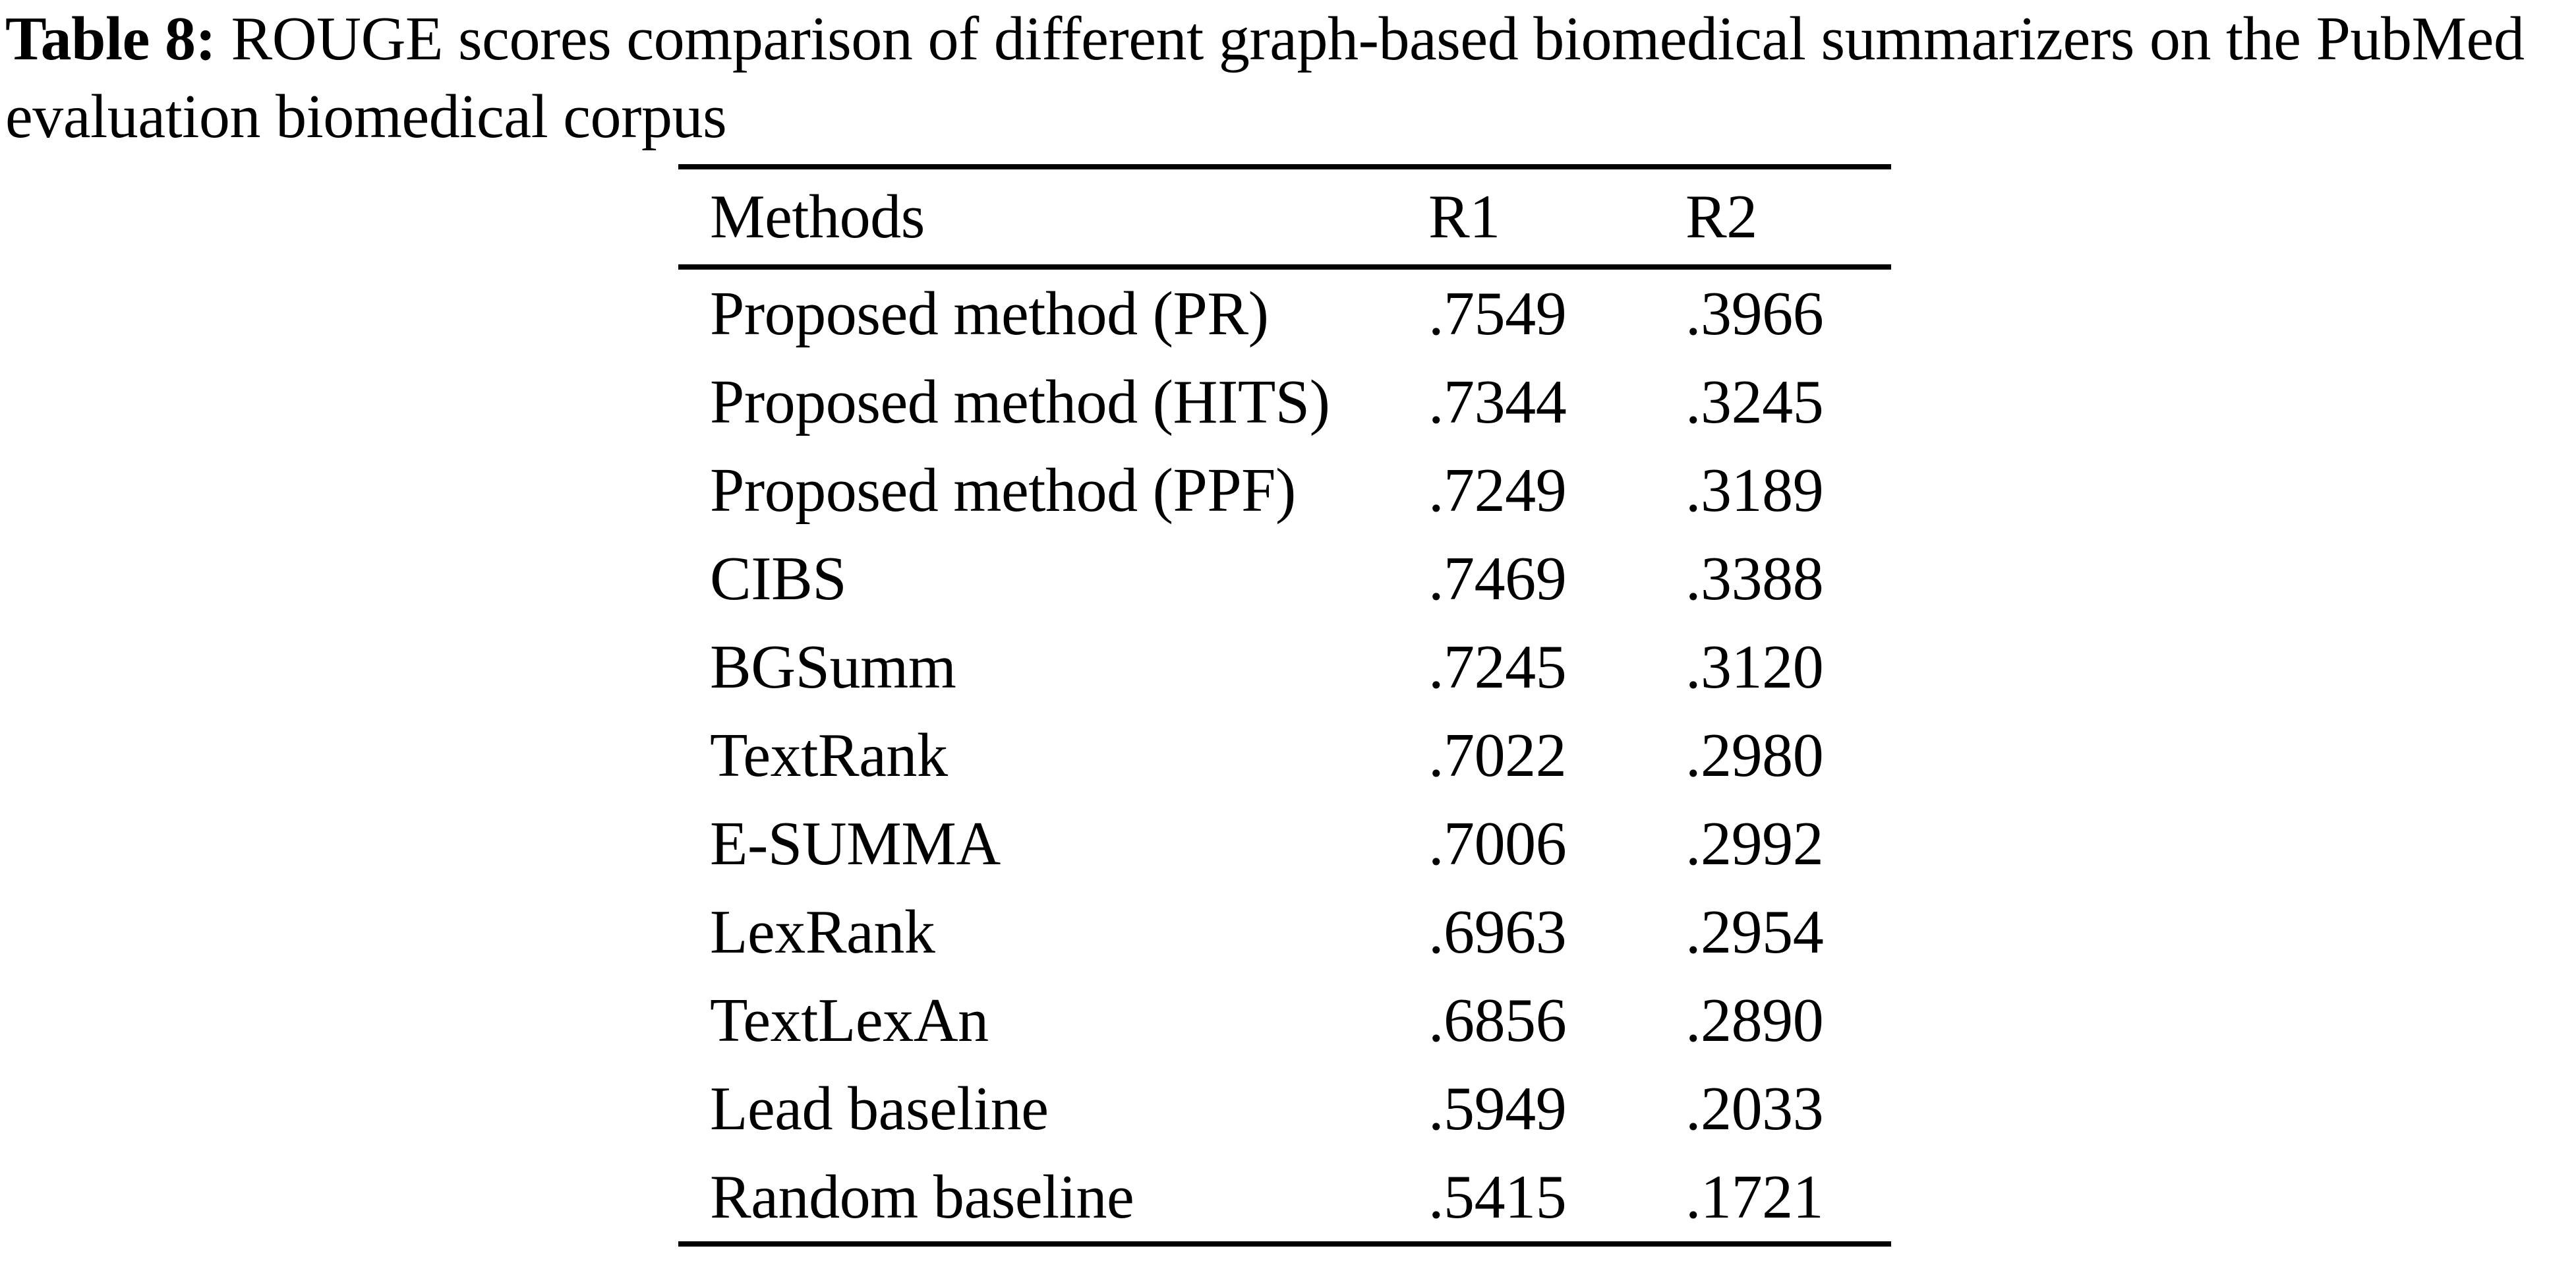  What do you see at coordinates (1721, 217) in the screenshot?
I see `column-header-r2: R2` at bounding box center [1721, 217].